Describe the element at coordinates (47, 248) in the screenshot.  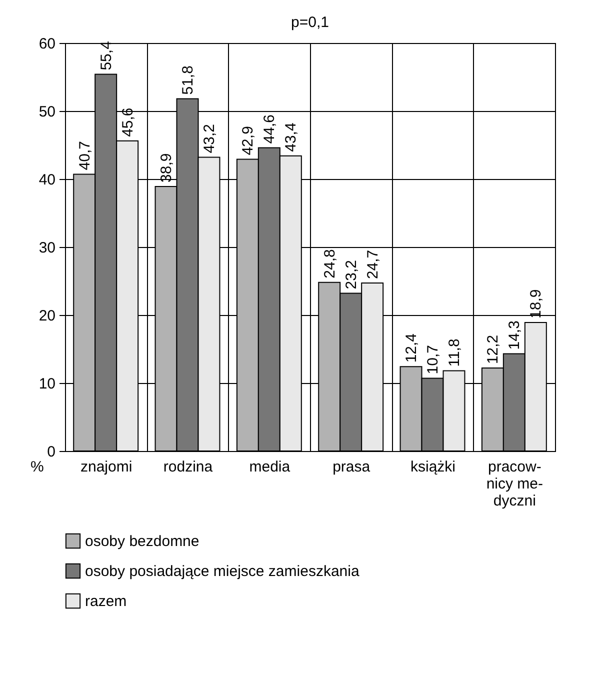
I see `y-tick-label: 30` at that location.